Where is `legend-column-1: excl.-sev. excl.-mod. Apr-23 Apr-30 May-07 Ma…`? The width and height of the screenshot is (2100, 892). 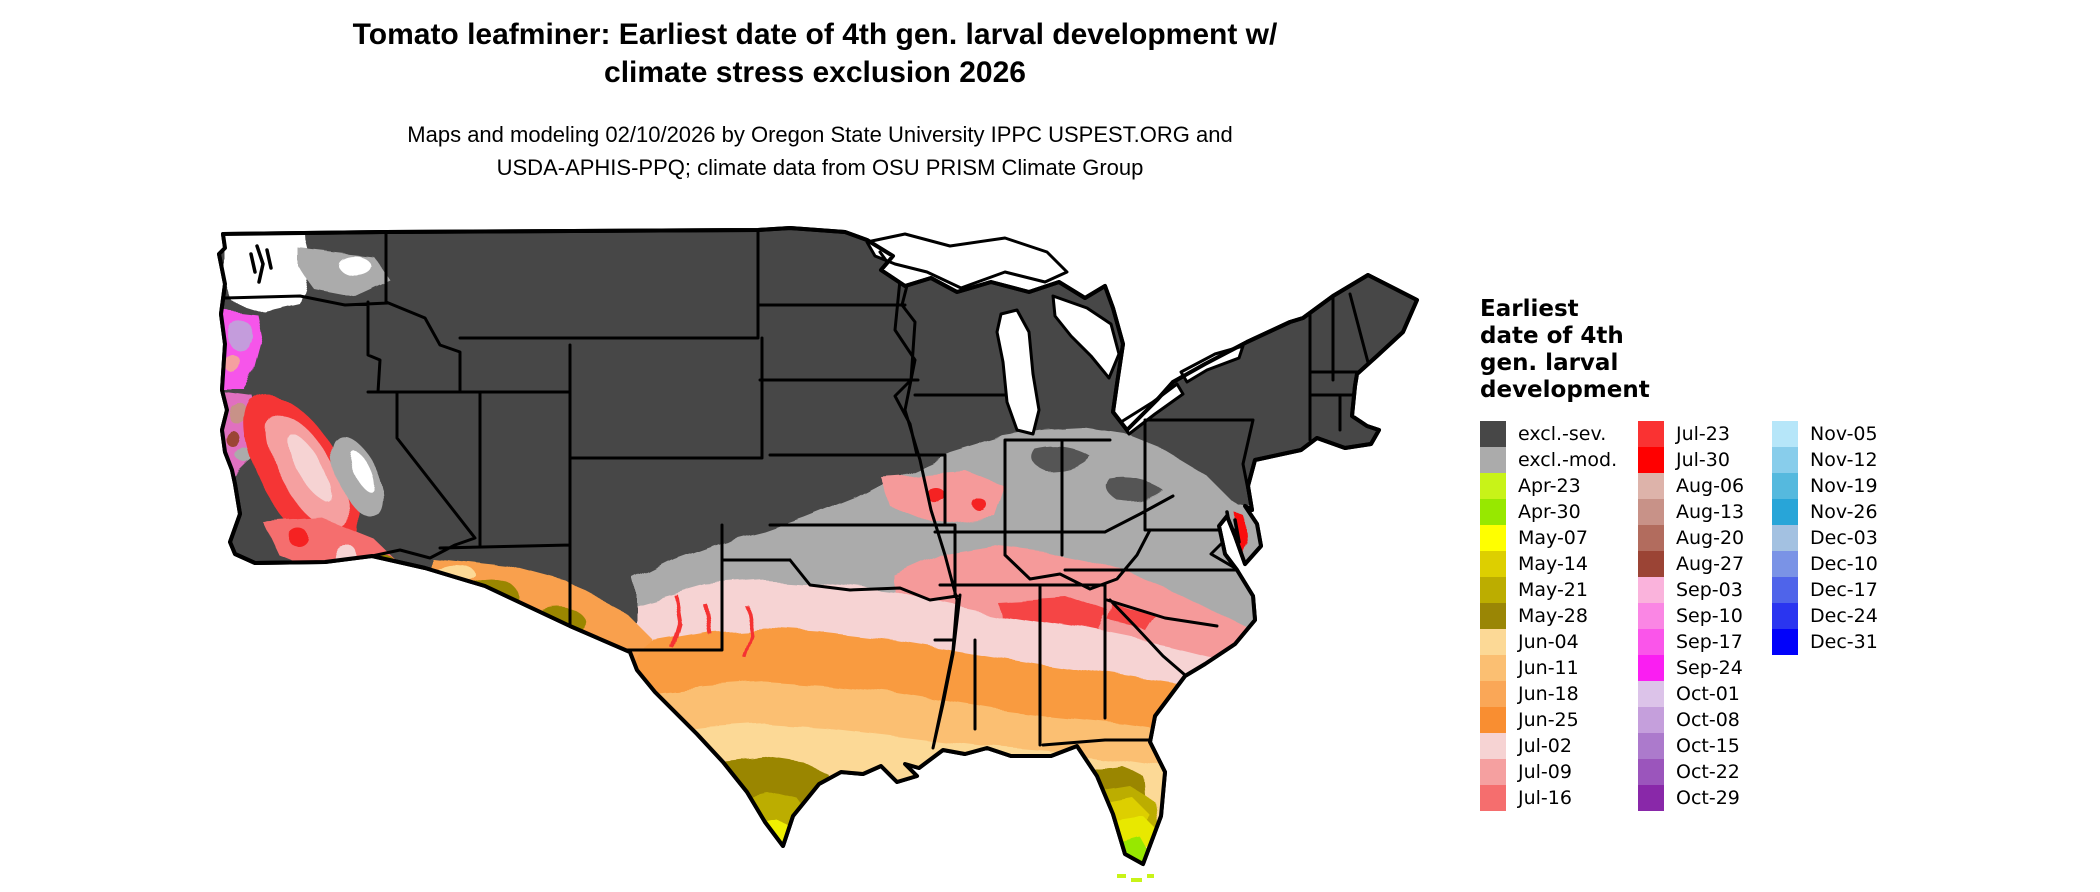 legend-column-1: excl.-sev. excl.-mod. Apr-23 Apr-30 May-07 Ma… is located at coordinates (1559, 616).